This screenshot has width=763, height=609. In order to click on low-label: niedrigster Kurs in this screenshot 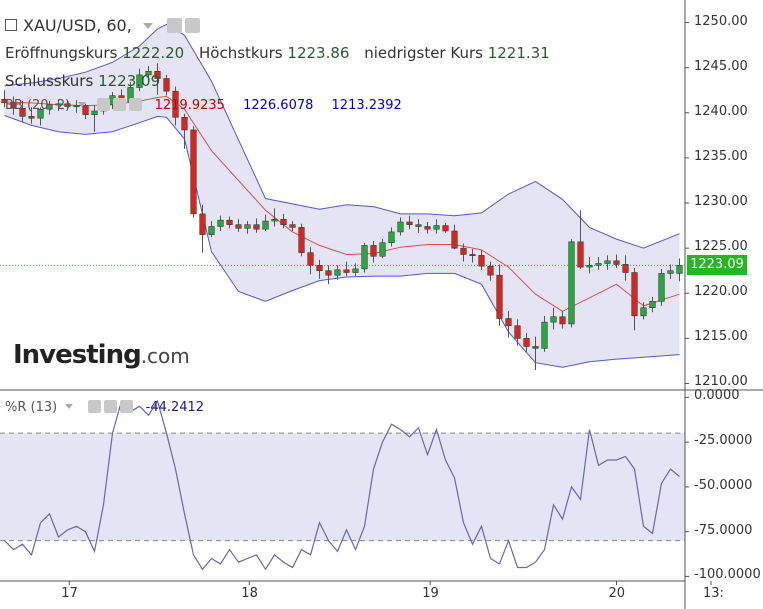, I will do `click(423, 53)`.